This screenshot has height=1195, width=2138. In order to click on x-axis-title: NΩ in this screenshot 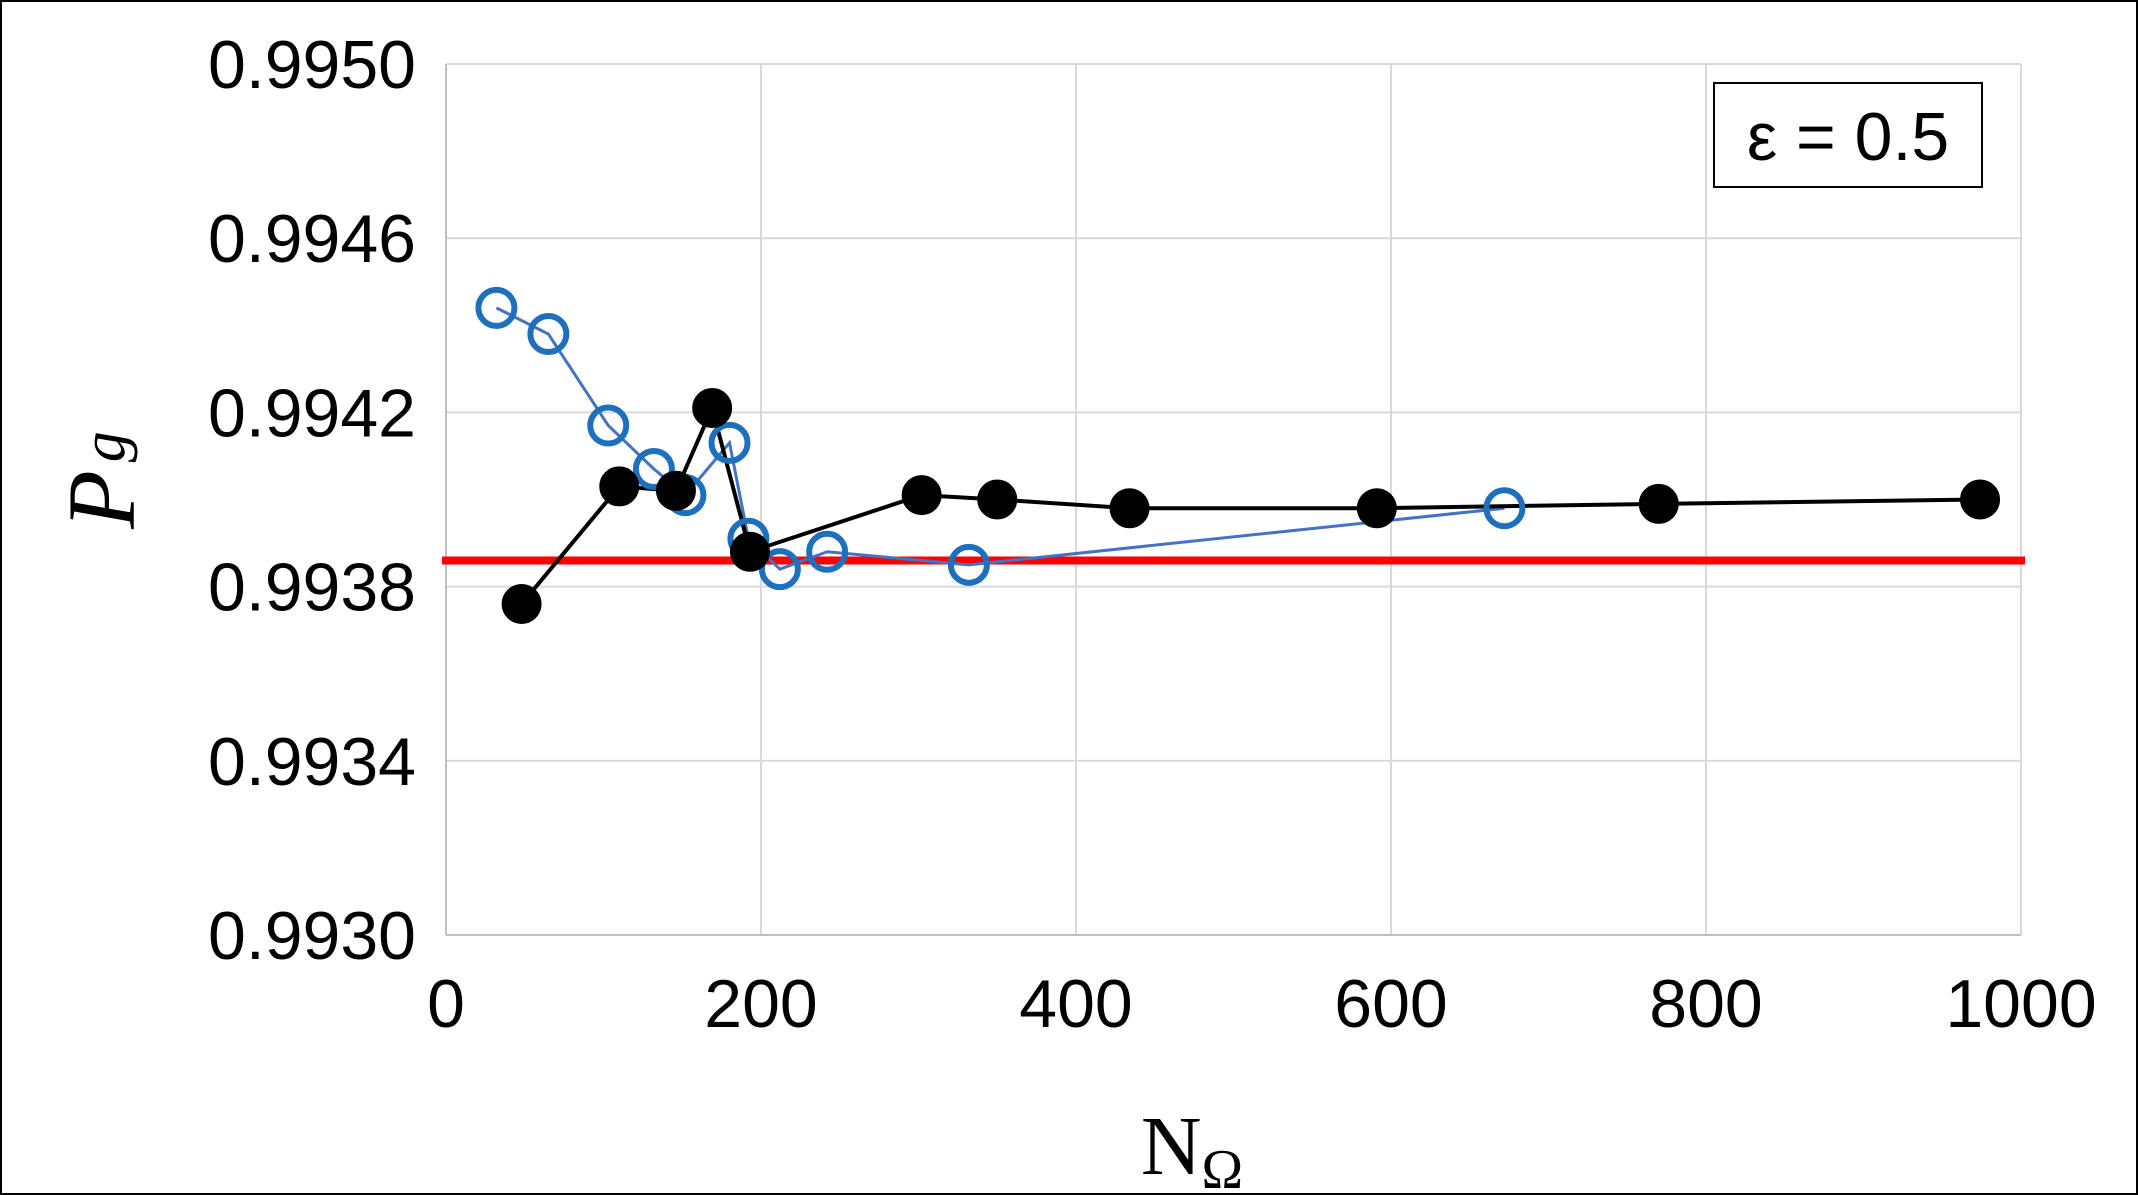, I will do `click(1192, 1146)`.